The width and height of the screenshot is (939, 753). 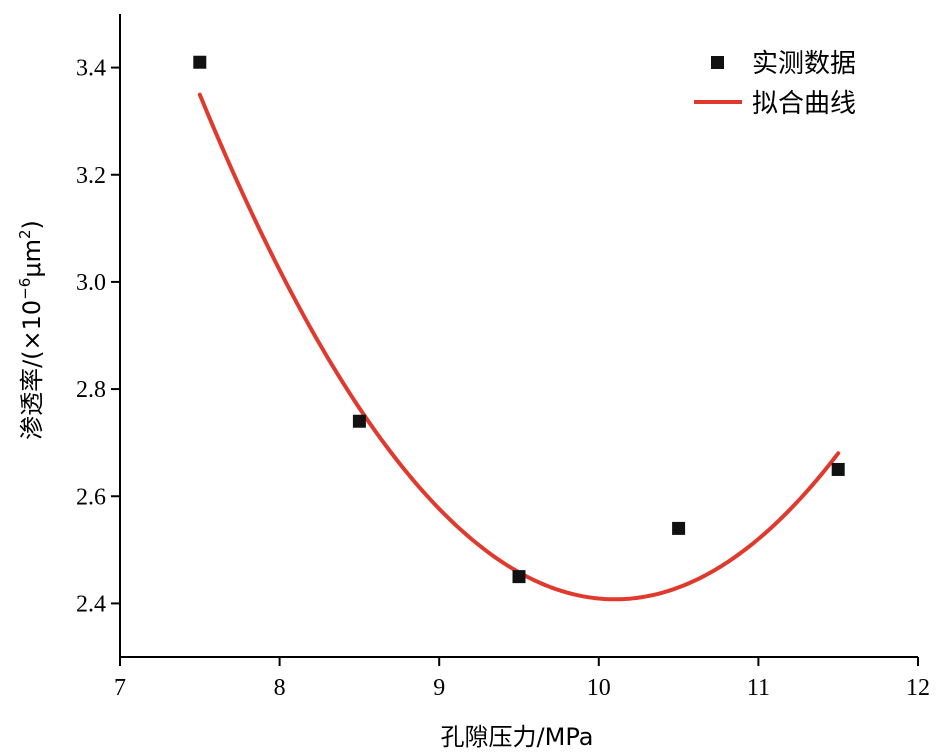 I want to click on x-tick-label-7: 7, so click(x=120, y=688).